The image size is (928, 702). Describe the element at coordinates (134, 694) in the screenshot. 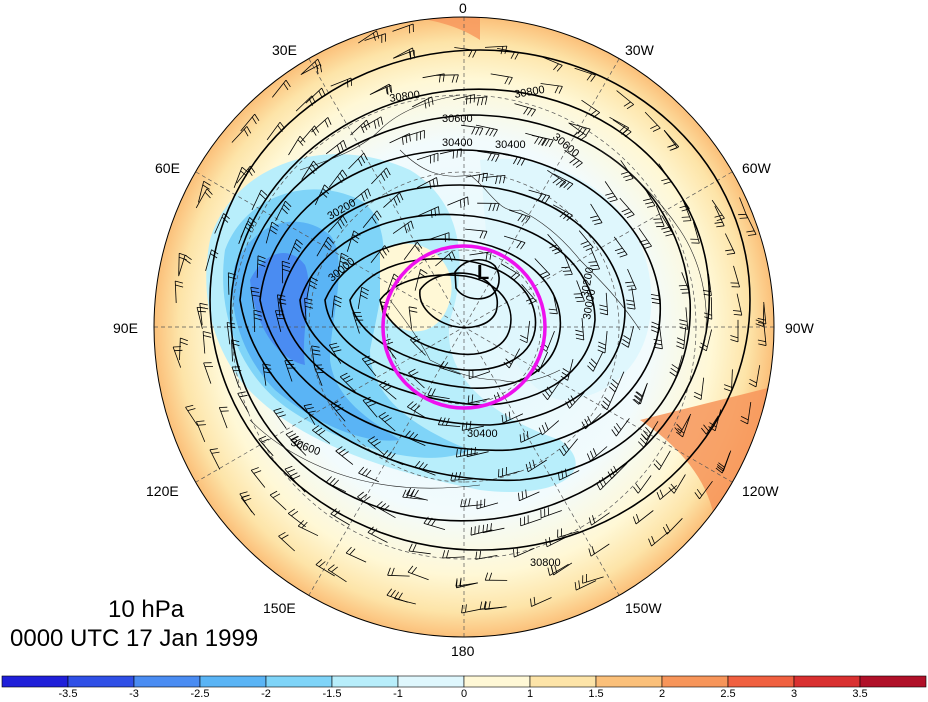

I see `colorbar-tick-label: -3` at that location.